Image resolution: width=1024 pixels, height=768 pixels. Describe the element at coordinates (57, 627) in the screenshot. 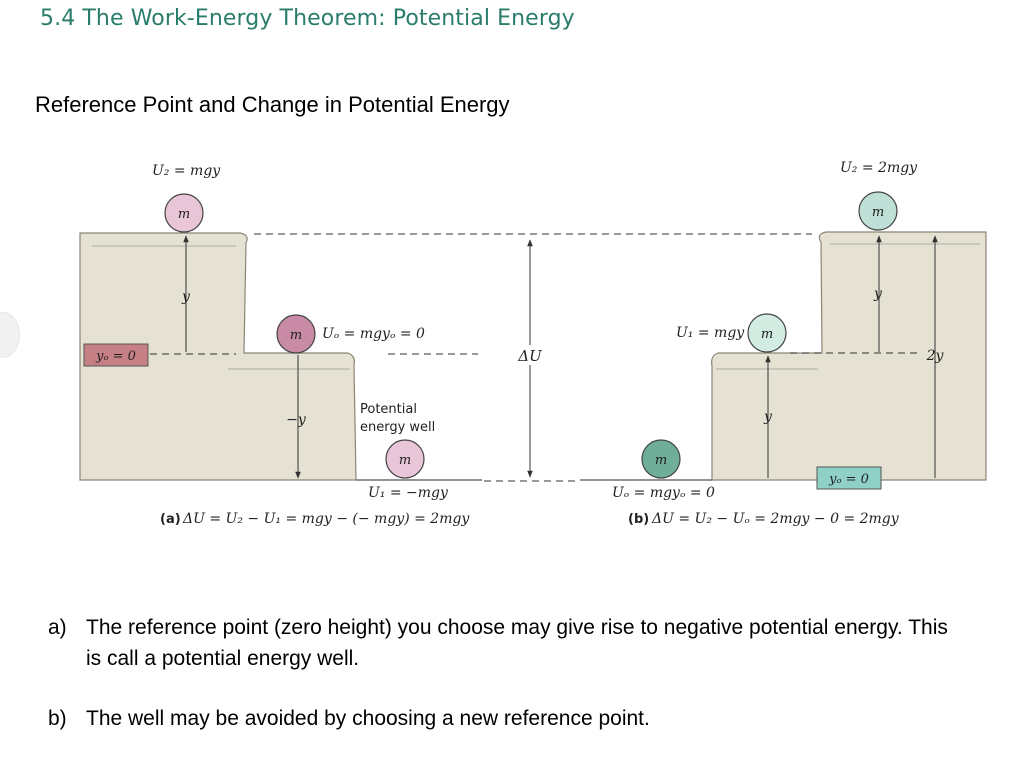

I see `list-item-marker: a)` at that location.